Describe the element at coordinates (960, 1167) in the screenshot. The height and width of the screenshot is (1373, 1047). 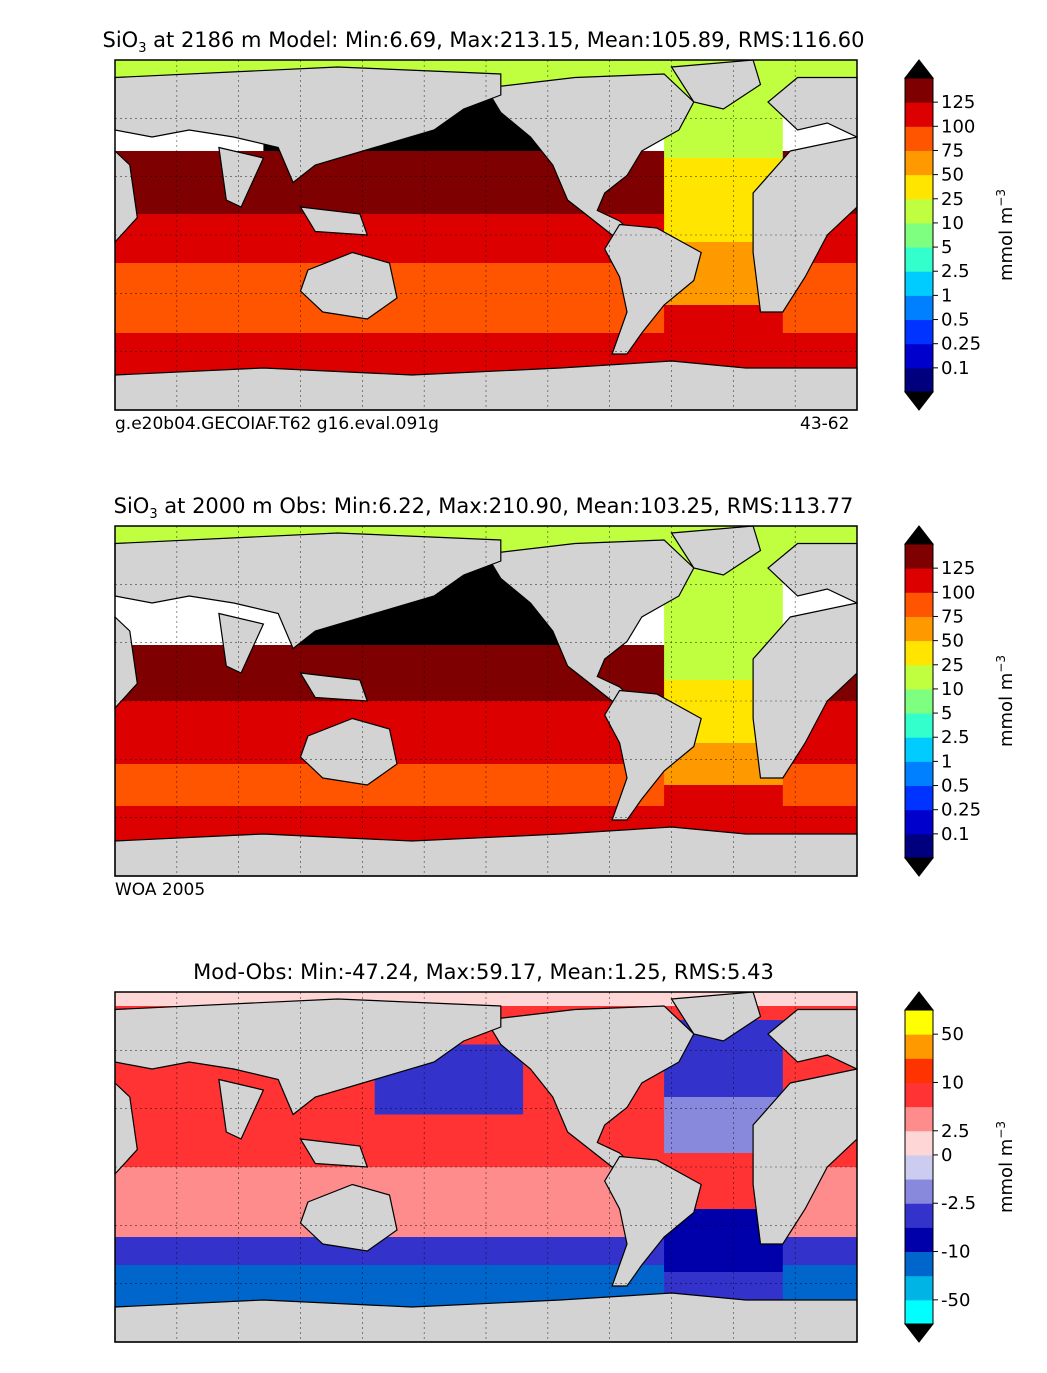
I see `colorbar-3: -50 -10 -2.5 0 2.5 10 50 mmol m−3` at that location.